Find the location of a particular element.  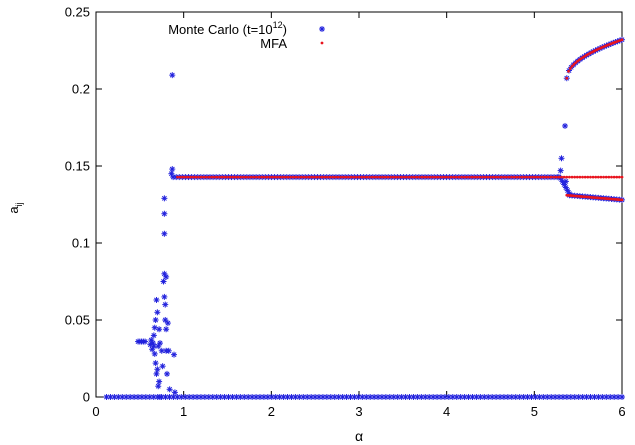

y-tick-label-3: 0.15 is located at coordinates (77, 166).